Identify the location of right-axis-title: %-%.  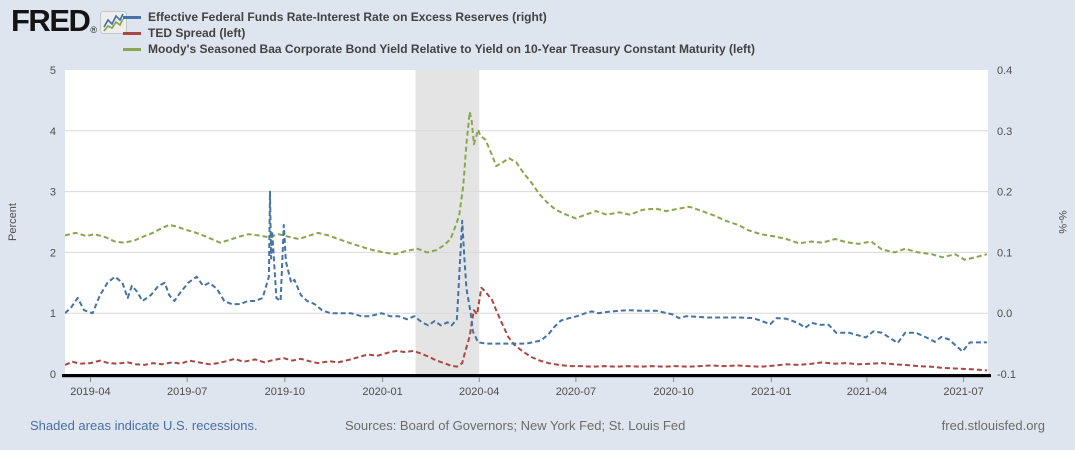
(1062, 221).